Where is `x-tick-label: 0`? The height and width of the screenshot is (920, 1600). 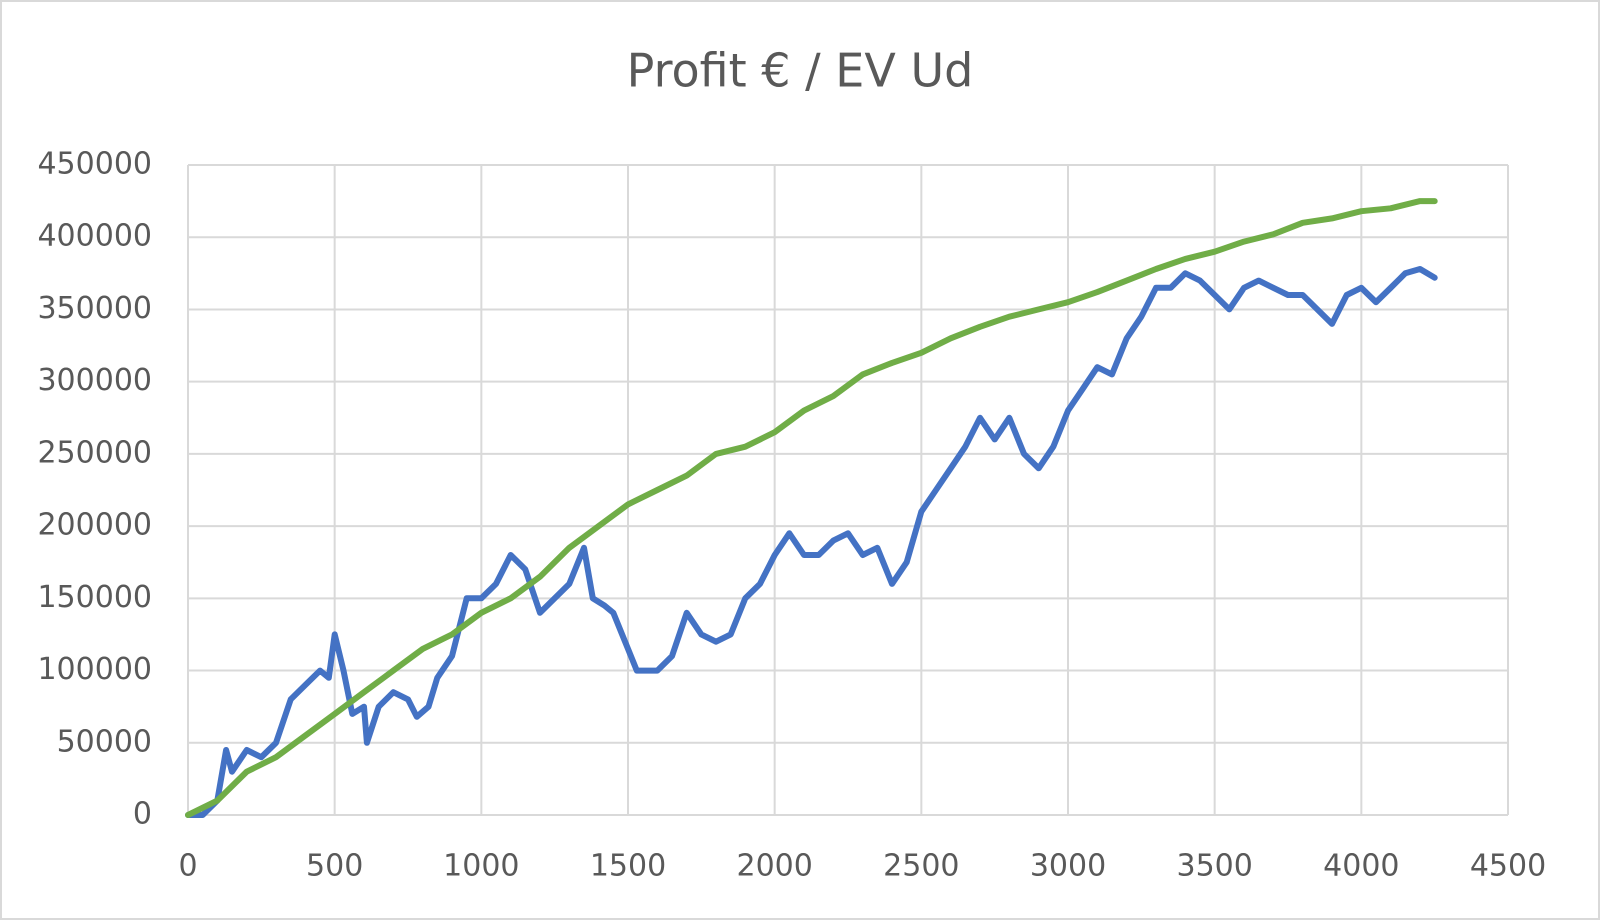 x-tick-label: 0 is located at coordinates (187, 866).